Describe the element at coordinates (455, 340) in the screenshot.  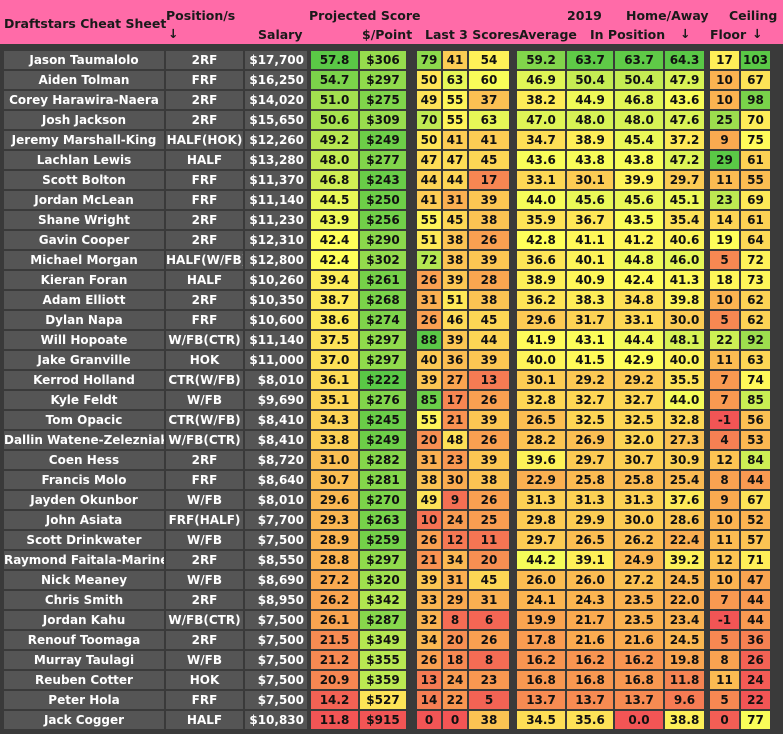
I see `cell-l2: 39` at that location.